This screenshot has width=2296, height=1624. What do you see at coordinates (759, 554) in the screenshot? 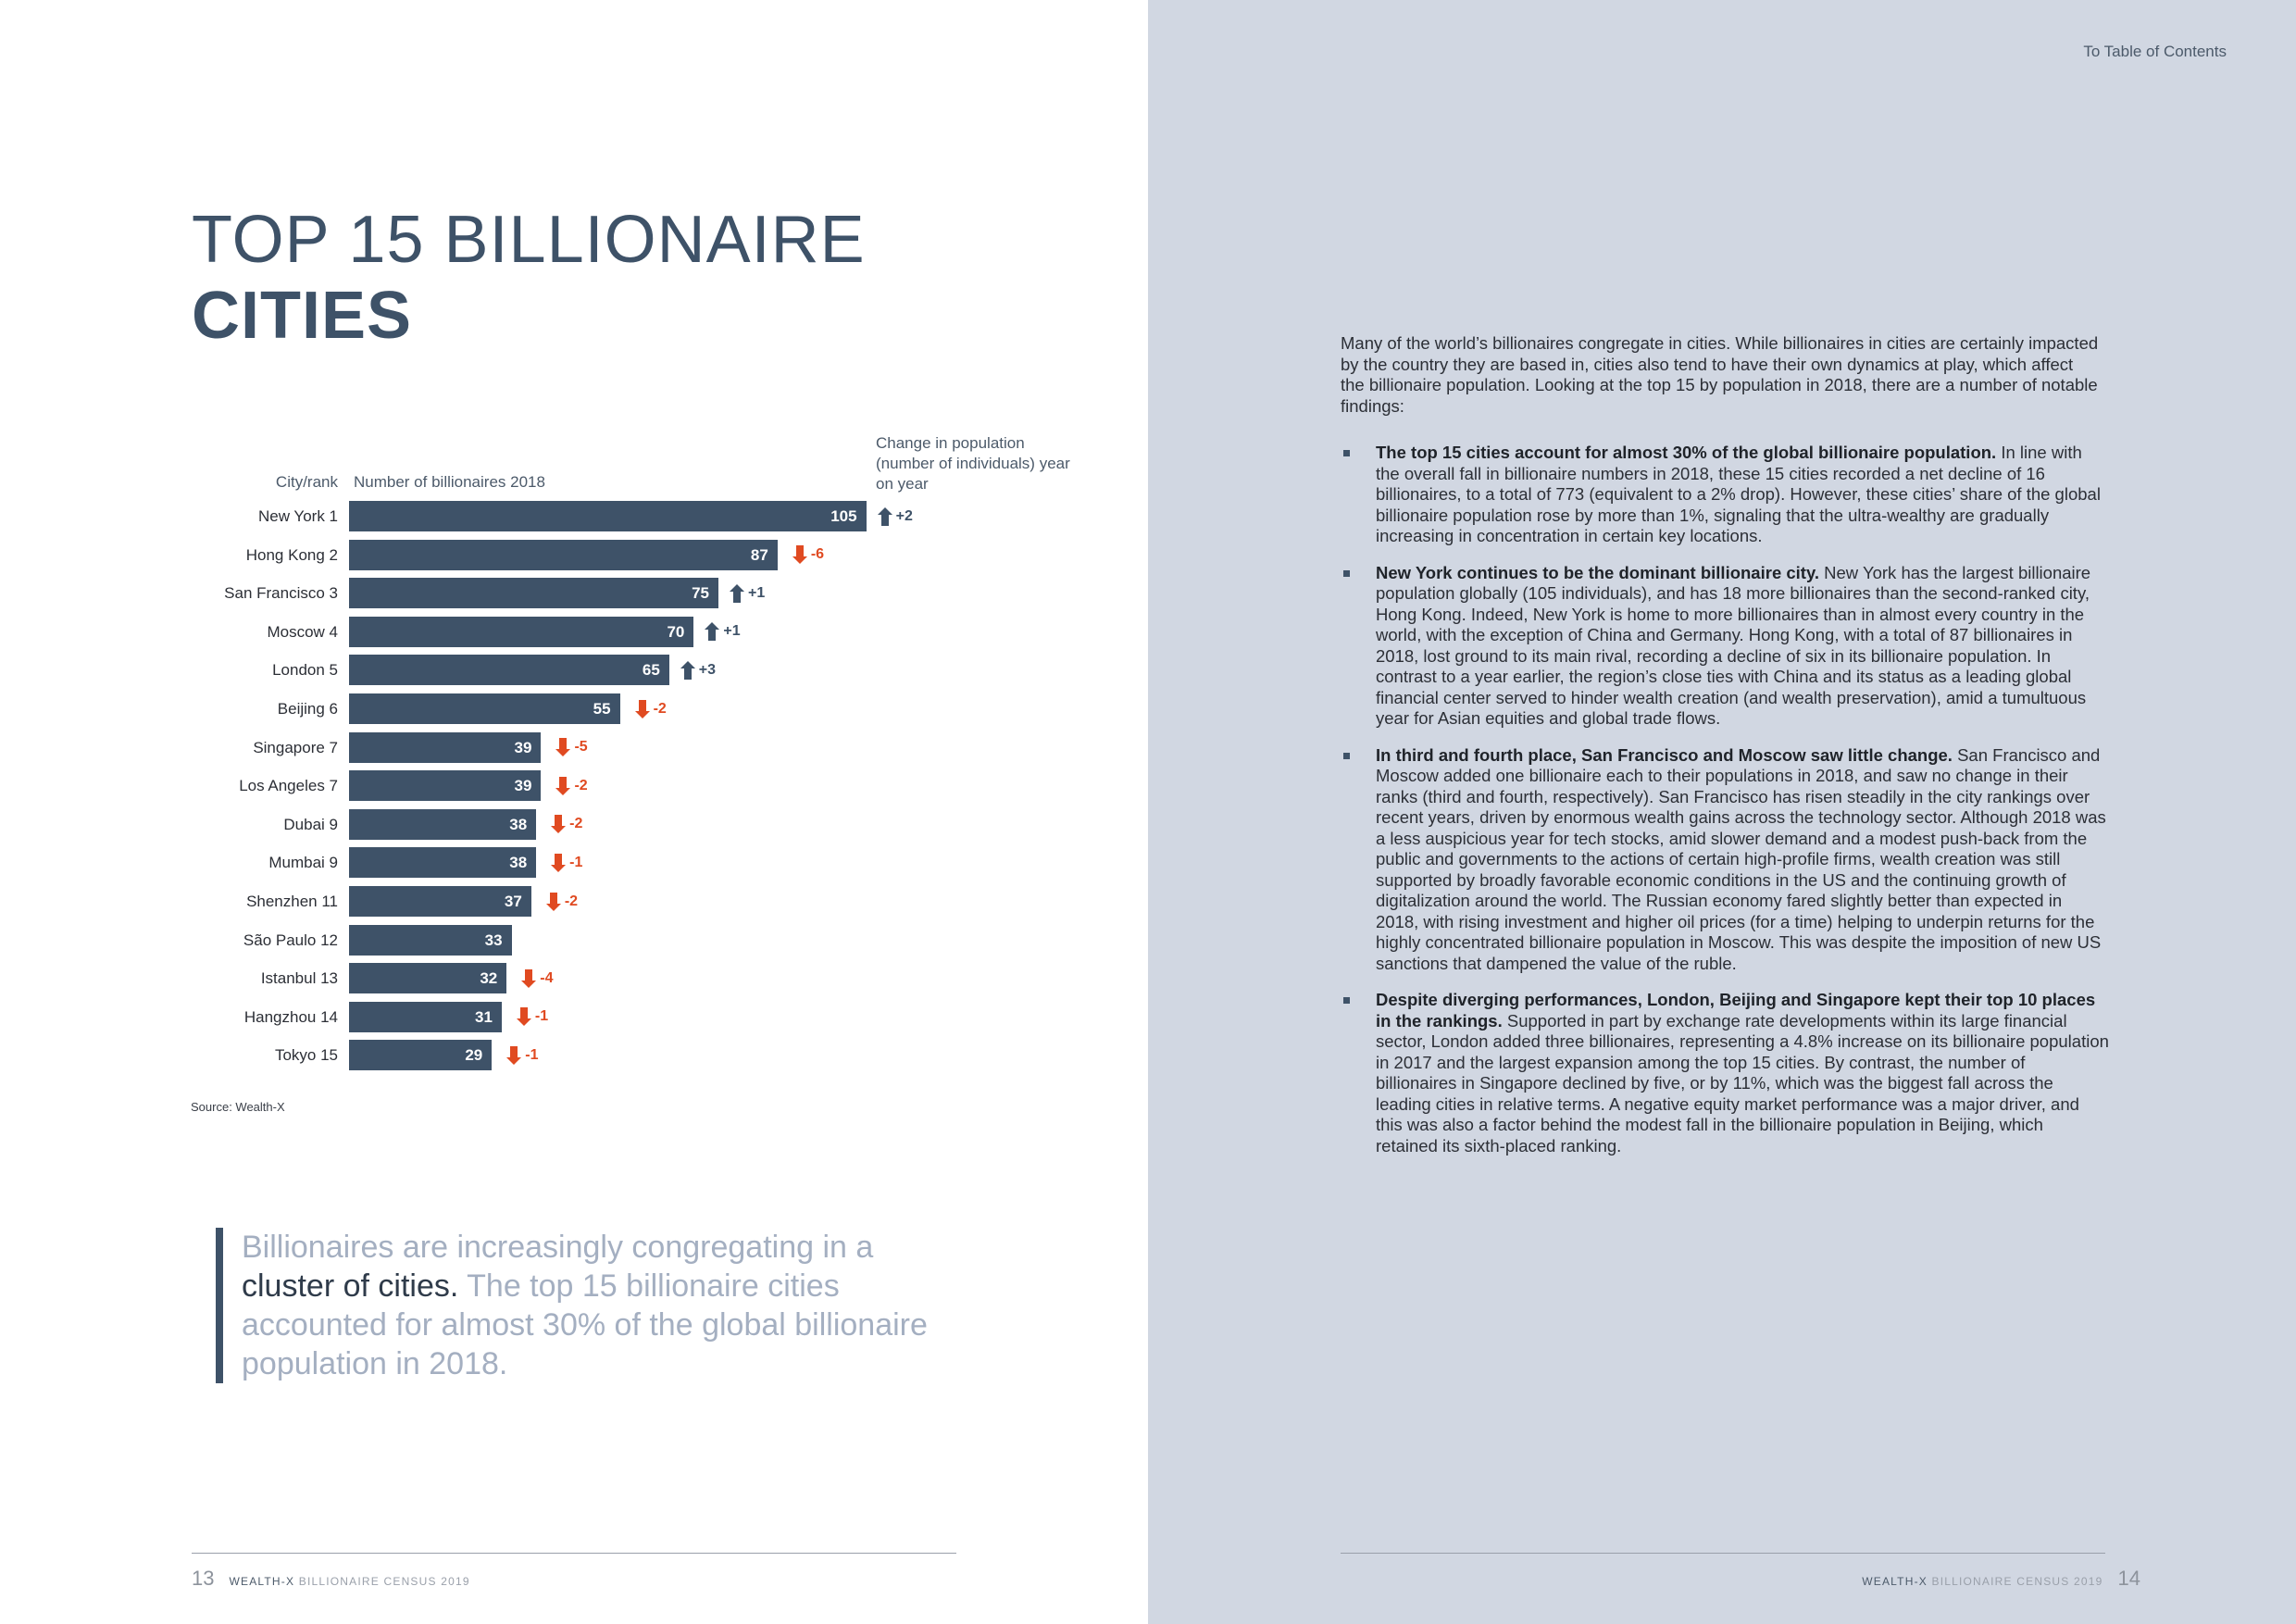
I see `bar-value: 87` at bounding box center [759, 554].